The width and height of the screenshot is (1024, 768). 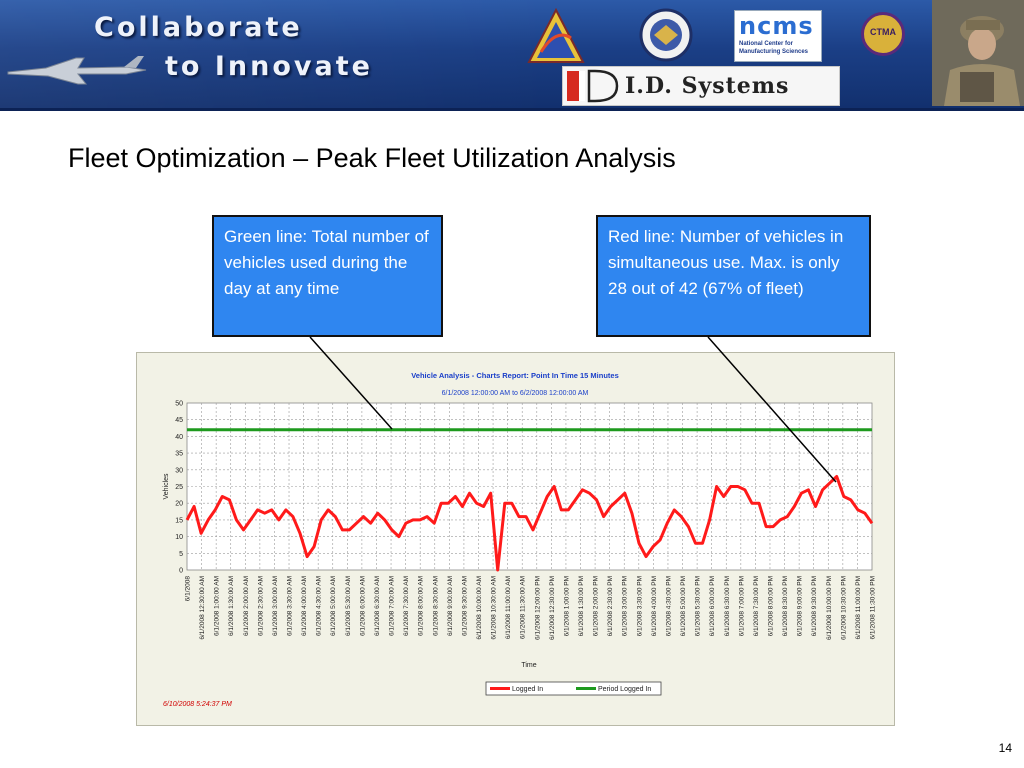 I want to click on y-tick-label: 0, so click(x=181, y=571).